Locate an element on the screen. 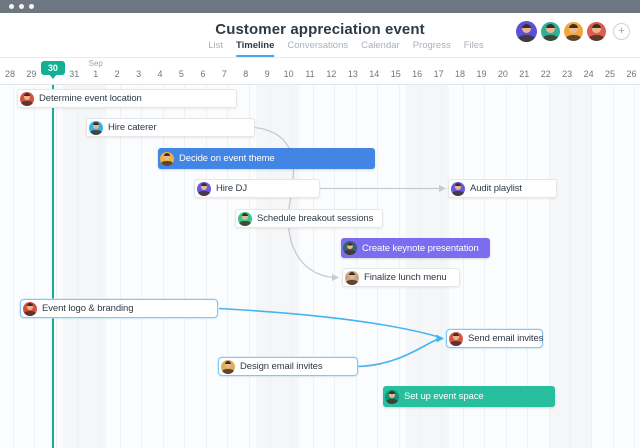  task-label: Design email invites is located at coordinates (281, 366).